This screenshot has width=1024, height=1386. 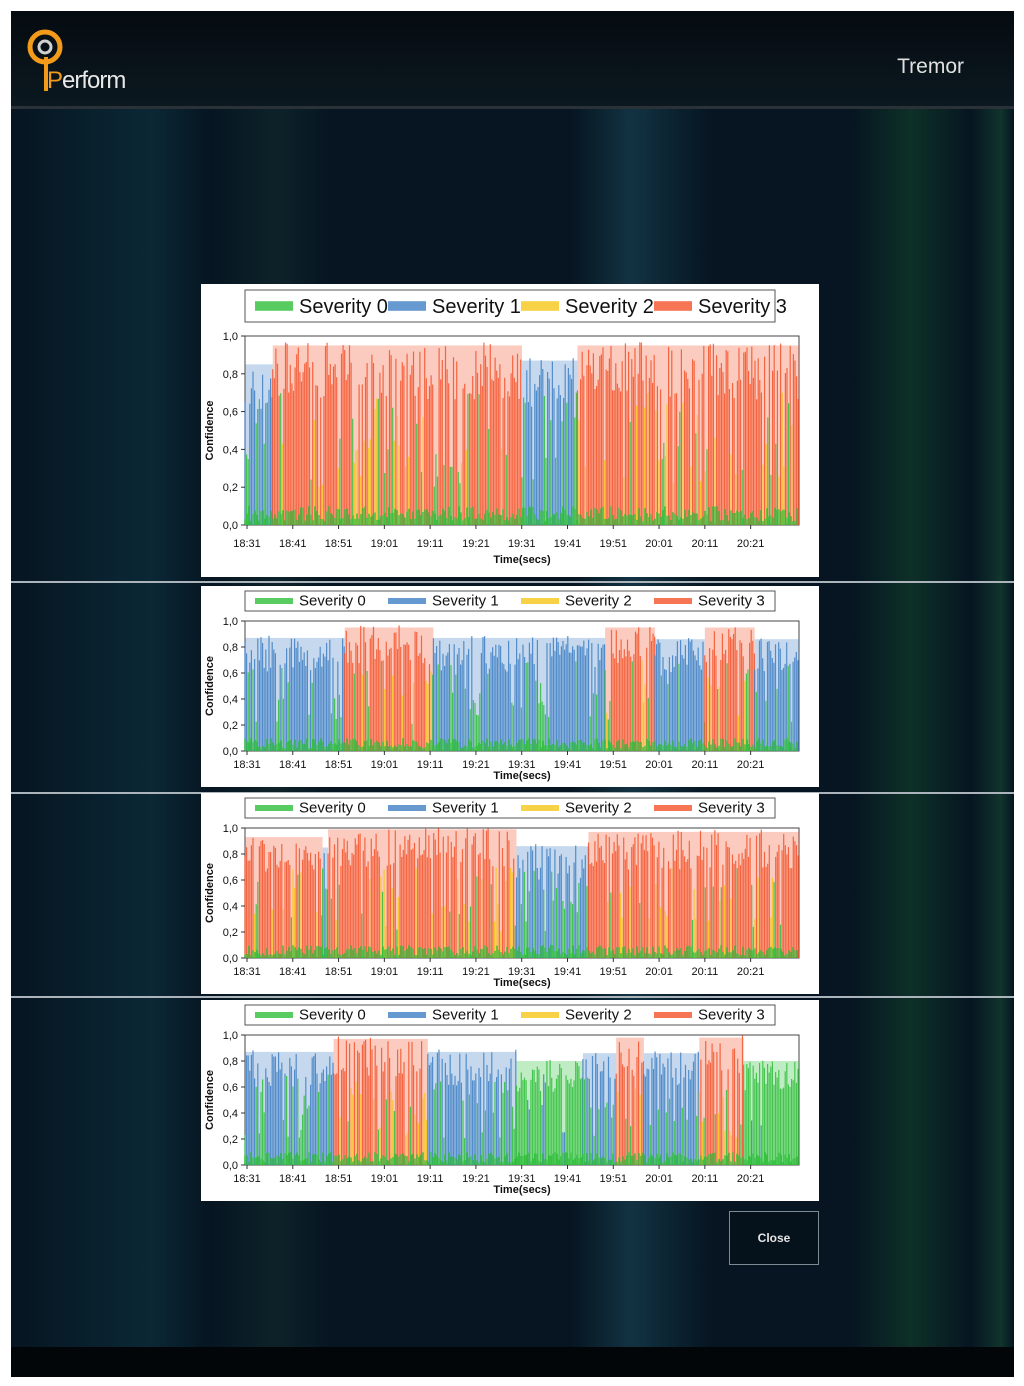 I want to click on severity-1-segment, so click(x=552, y=902).